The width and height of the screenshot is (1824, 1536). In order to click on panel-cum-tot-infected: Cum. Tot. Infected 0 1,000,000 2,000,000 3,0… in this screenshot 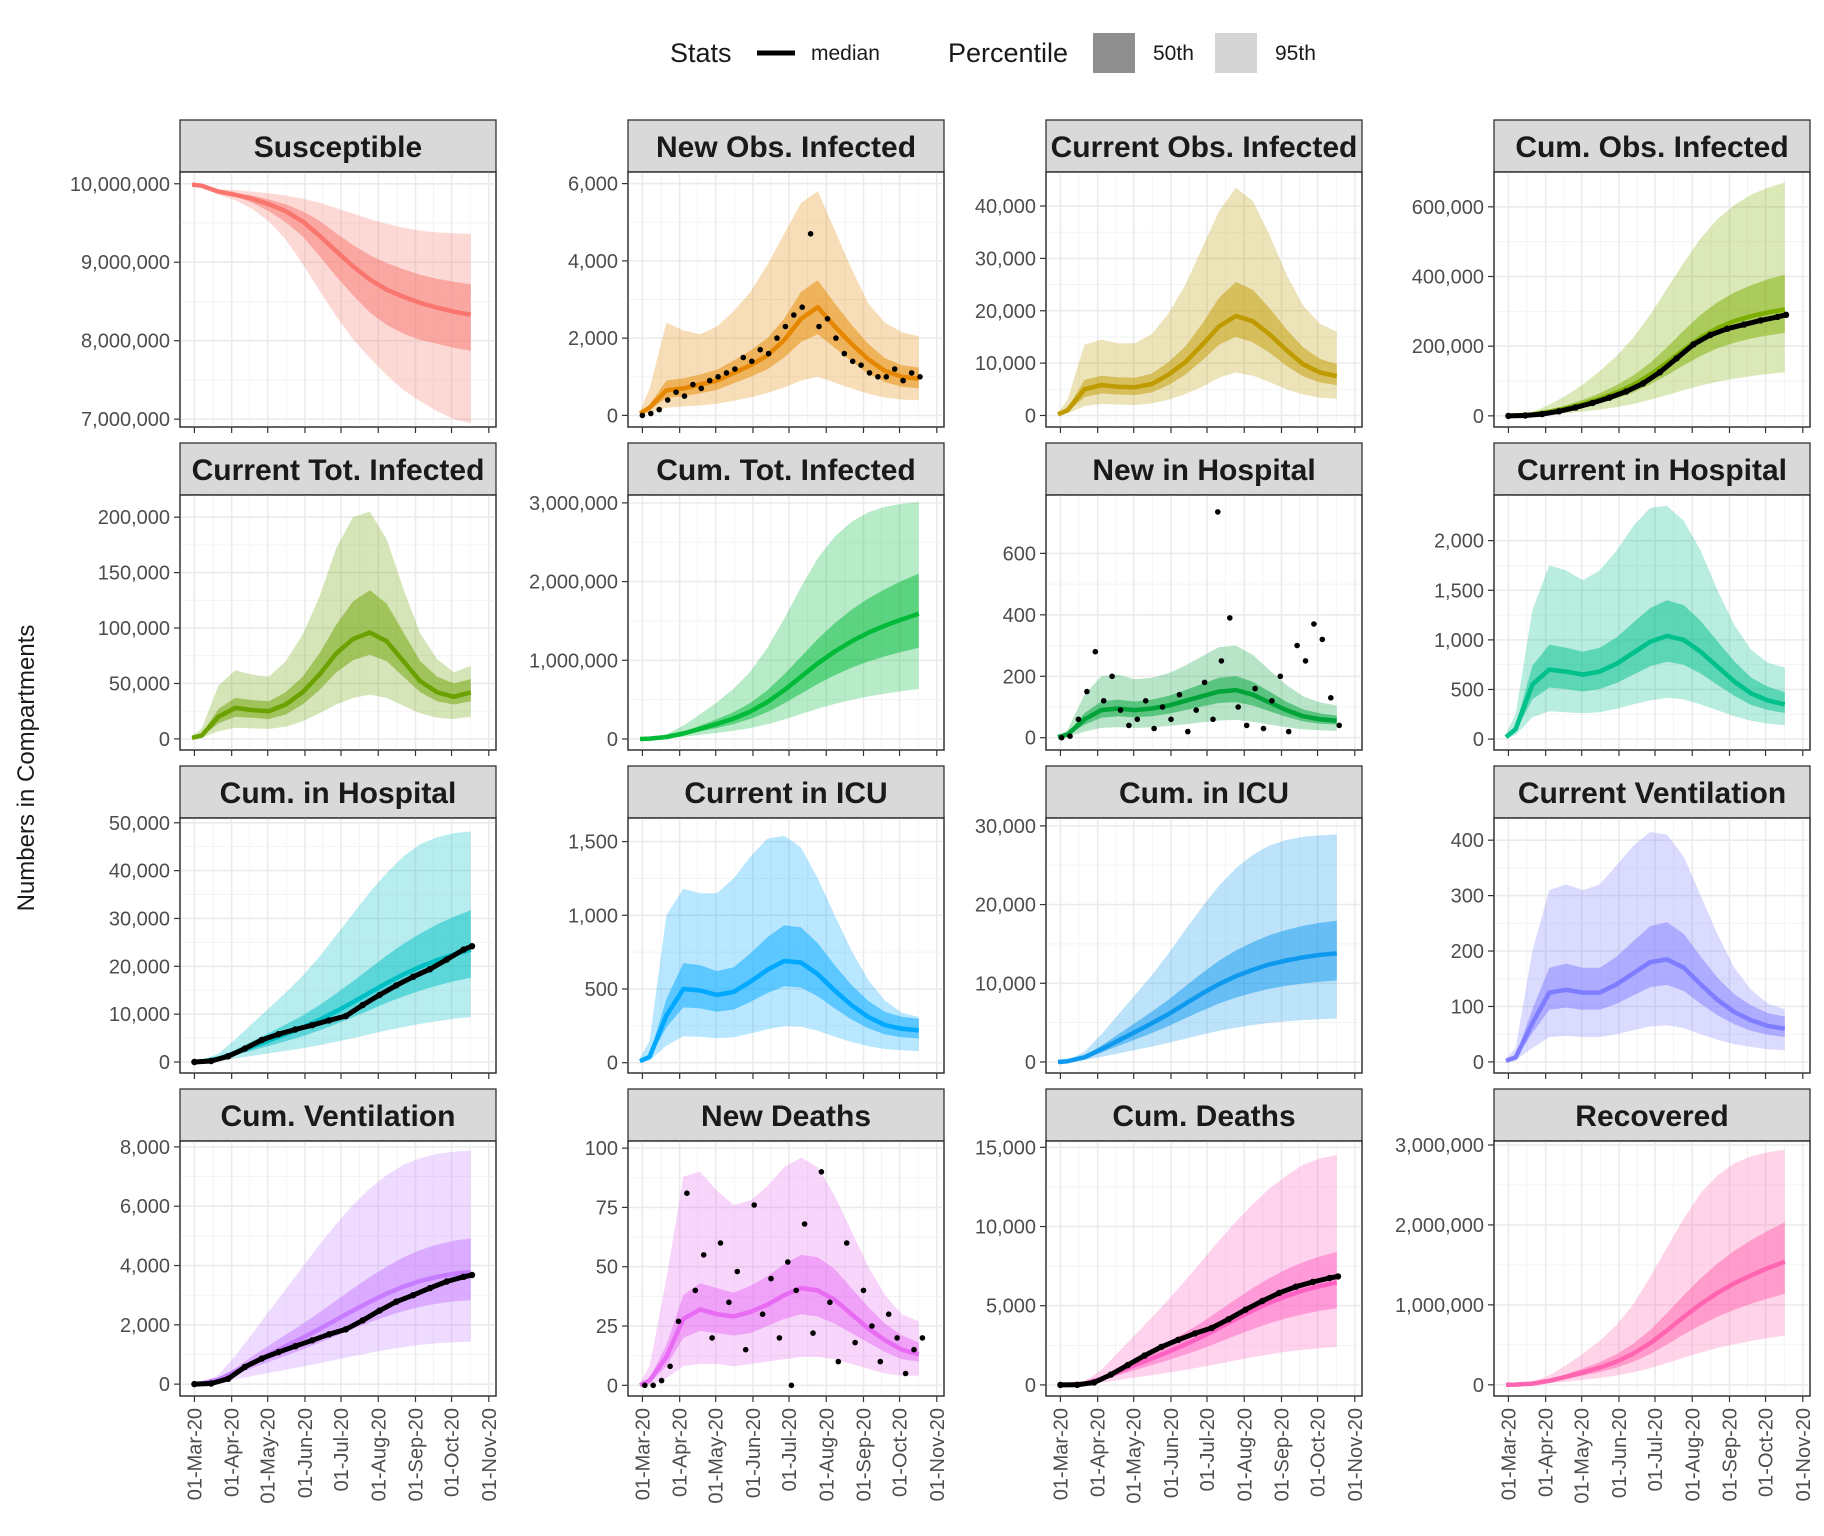, I will do `click(737, 599)`.